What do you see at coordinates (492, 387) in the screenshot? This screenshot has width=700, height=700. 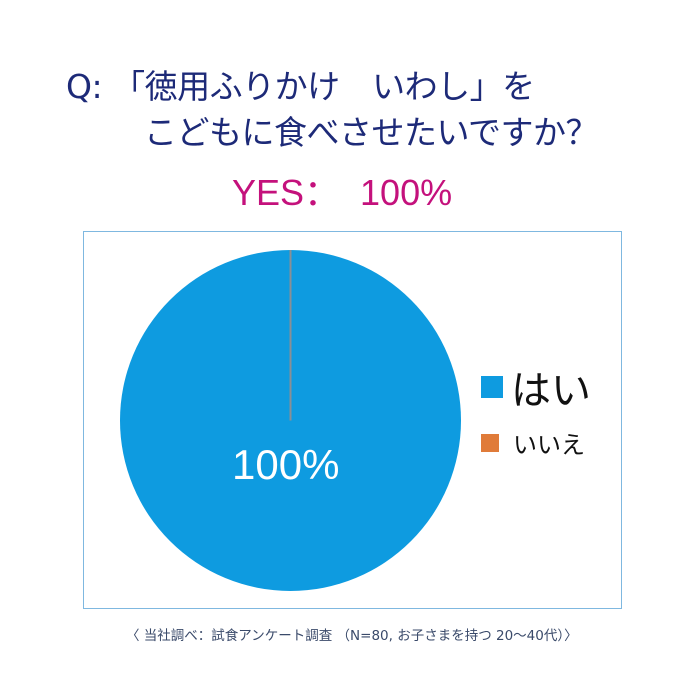 I see `legend-swatch-yes-icon` at bounding box center [492, 387].